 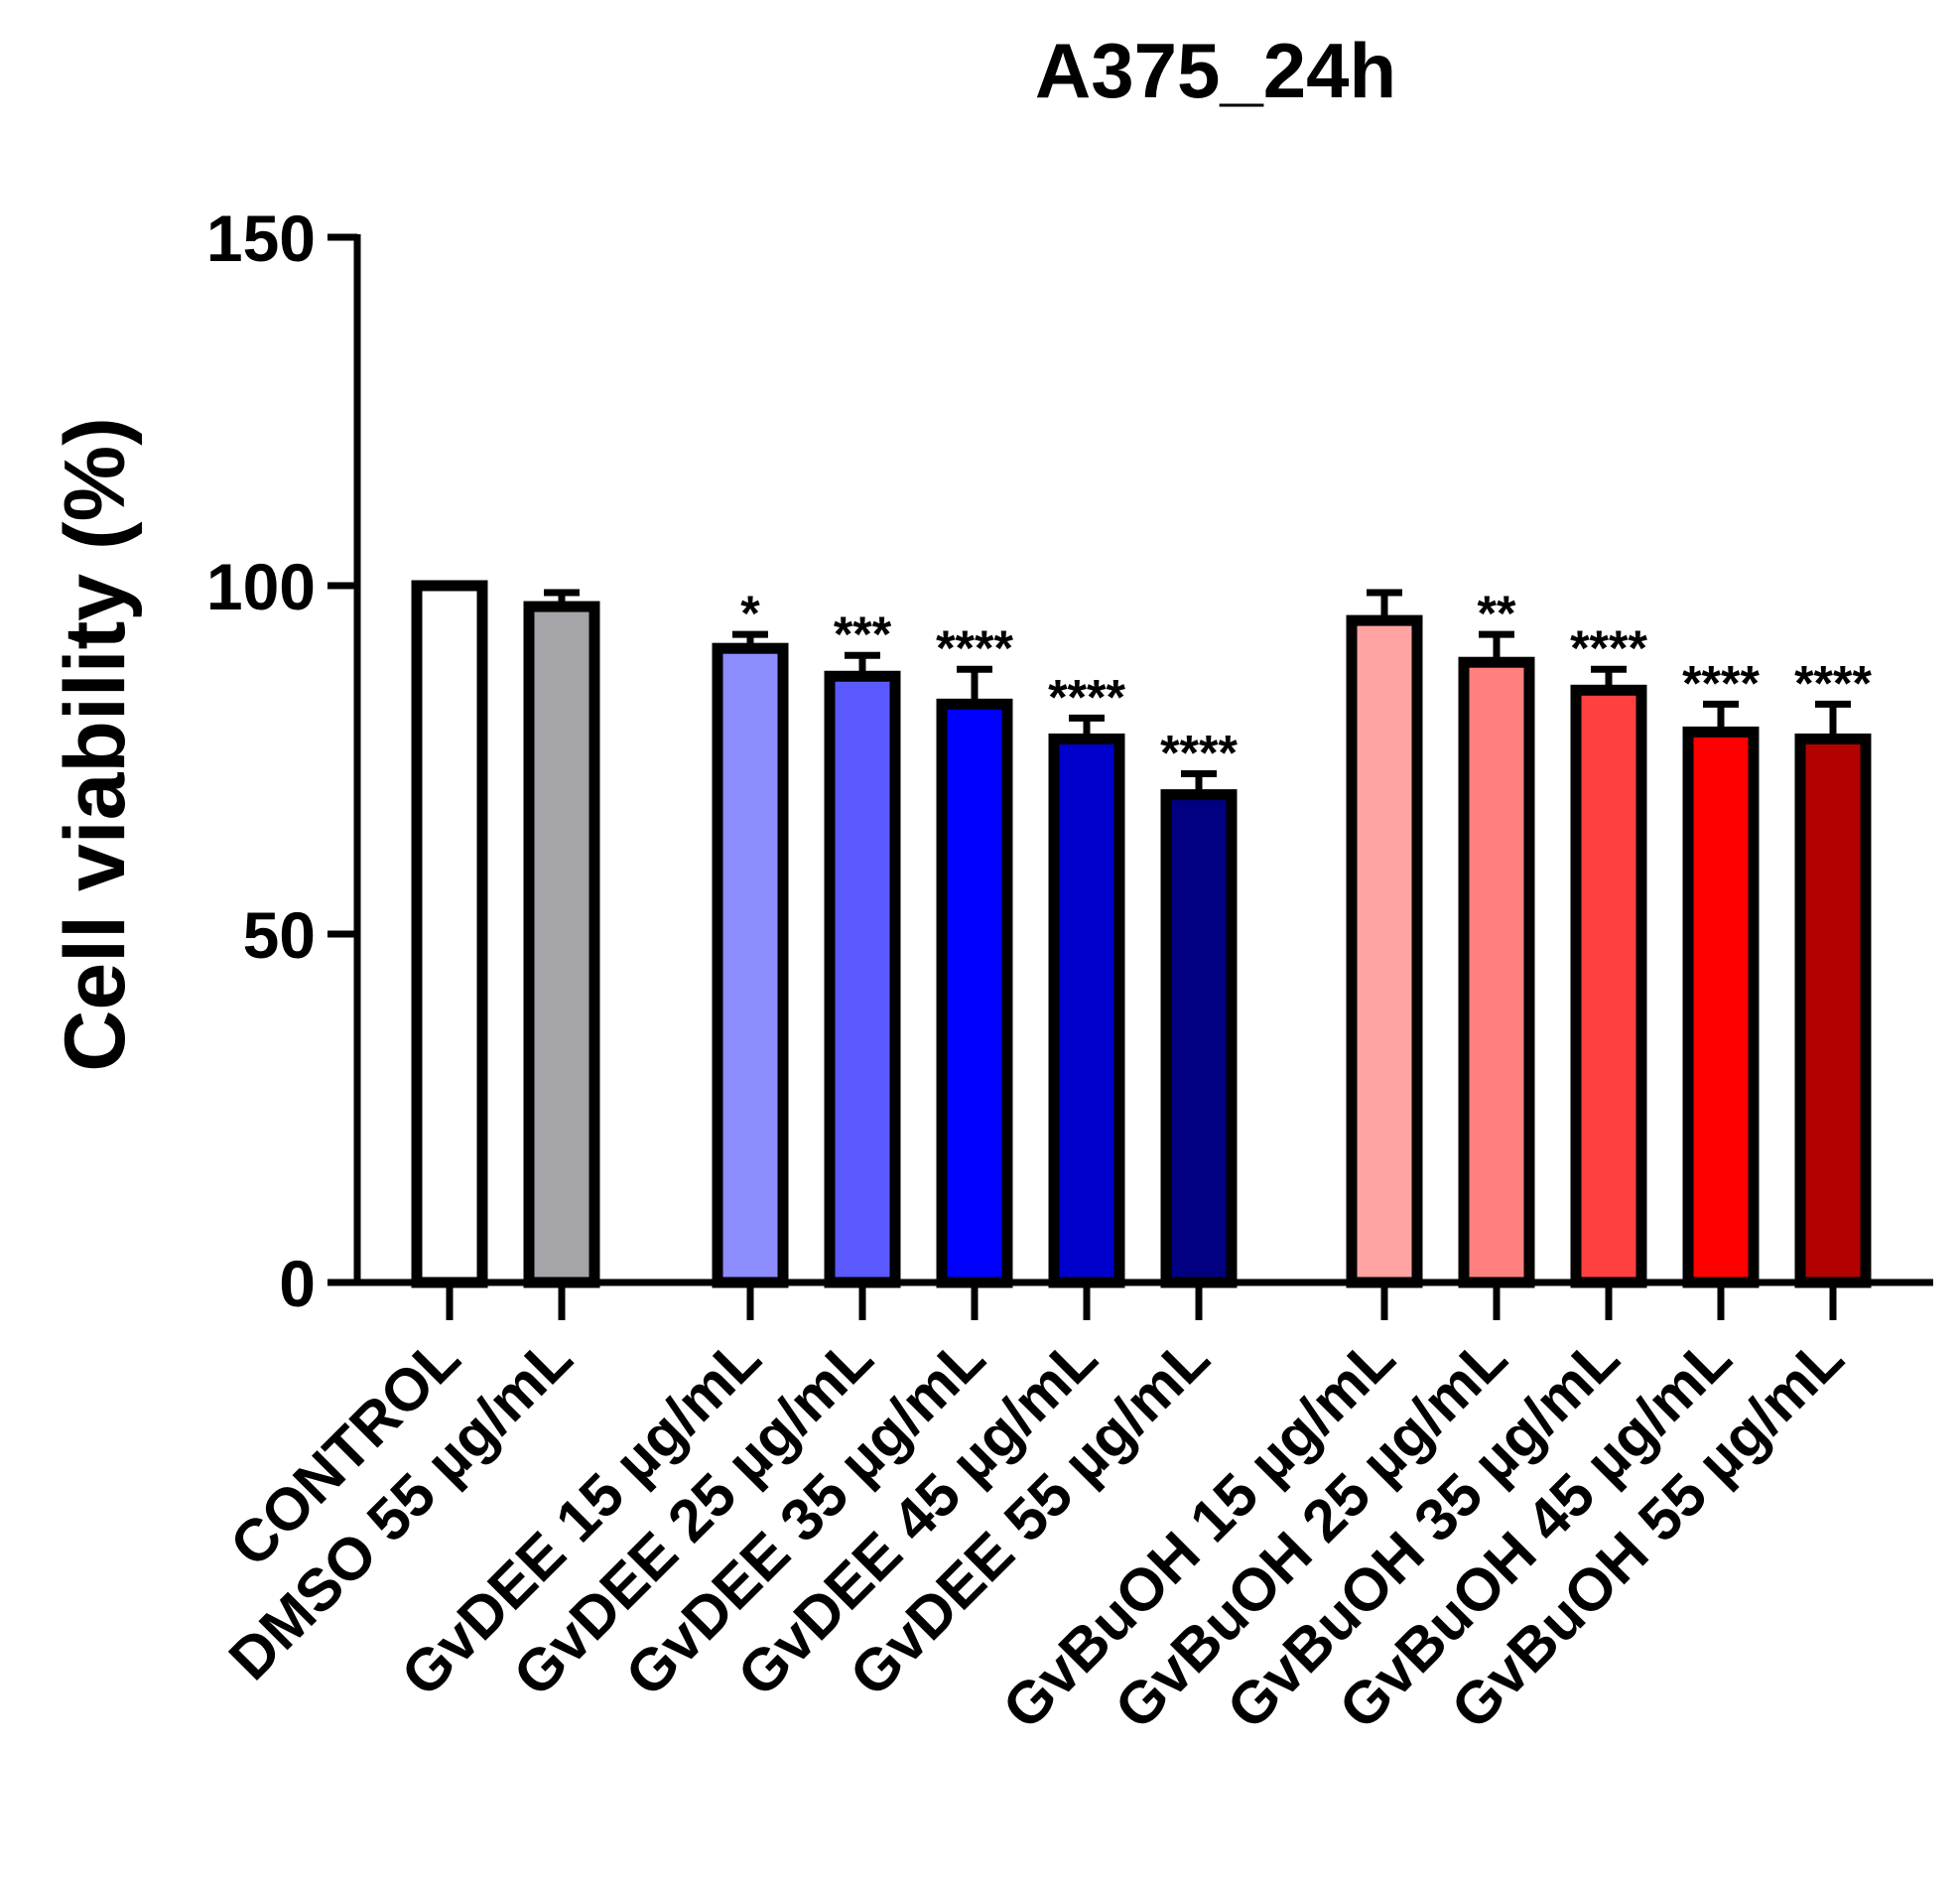 I want to click on y-tick-label: 100, so click(x=261, y=586).